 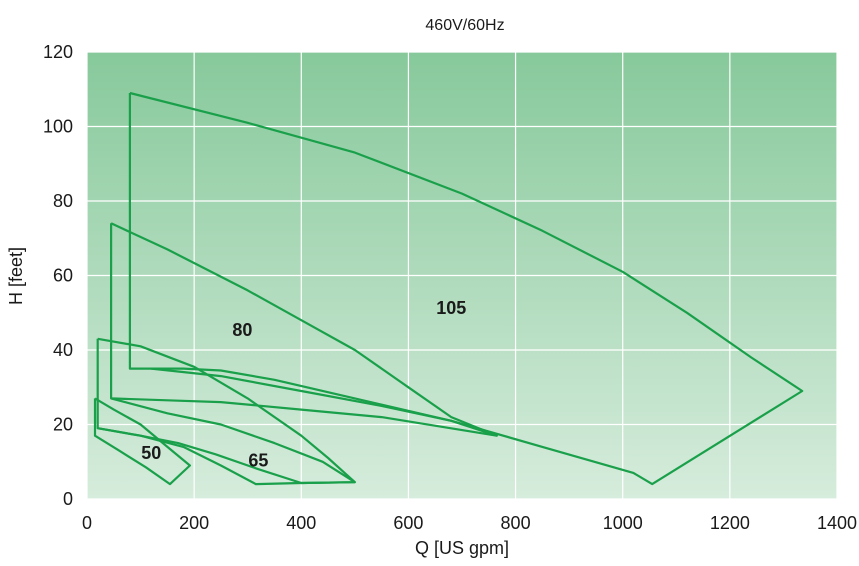 What do you see at coordinates (623, 523) in the screenshot?
I see `x-tick-label: 1000` at bounding box center [623, 523].